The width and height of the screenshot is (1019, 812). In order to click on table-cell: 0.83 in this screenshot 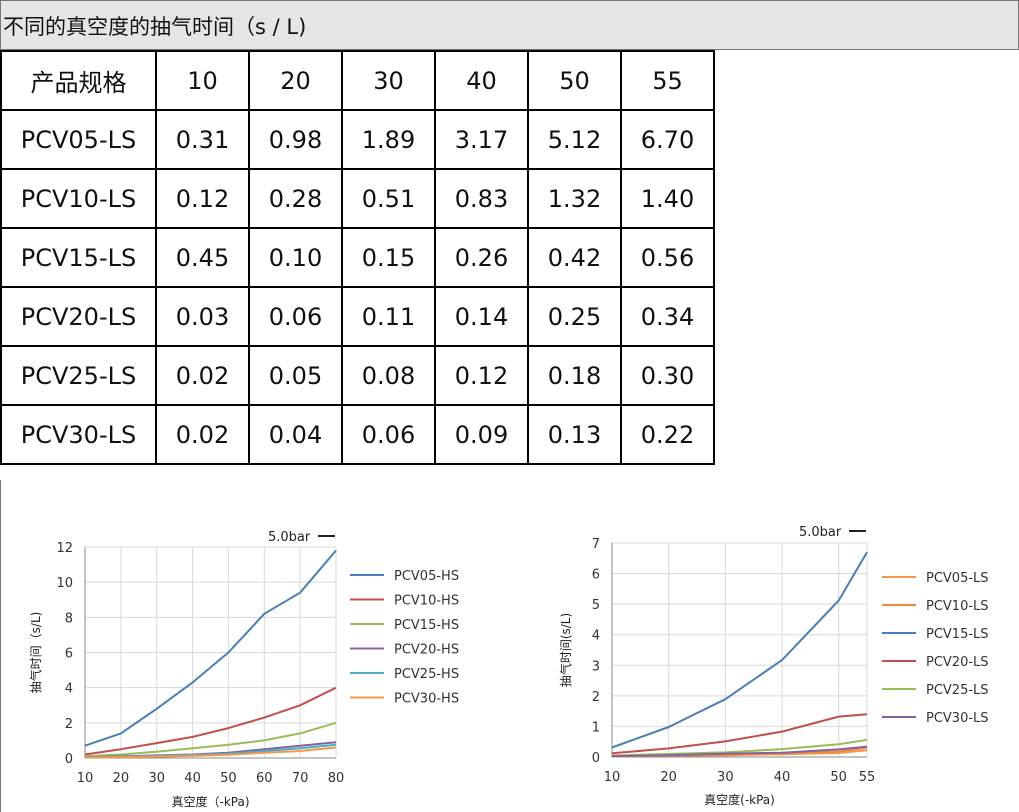, I will do `click(481, 198)`.